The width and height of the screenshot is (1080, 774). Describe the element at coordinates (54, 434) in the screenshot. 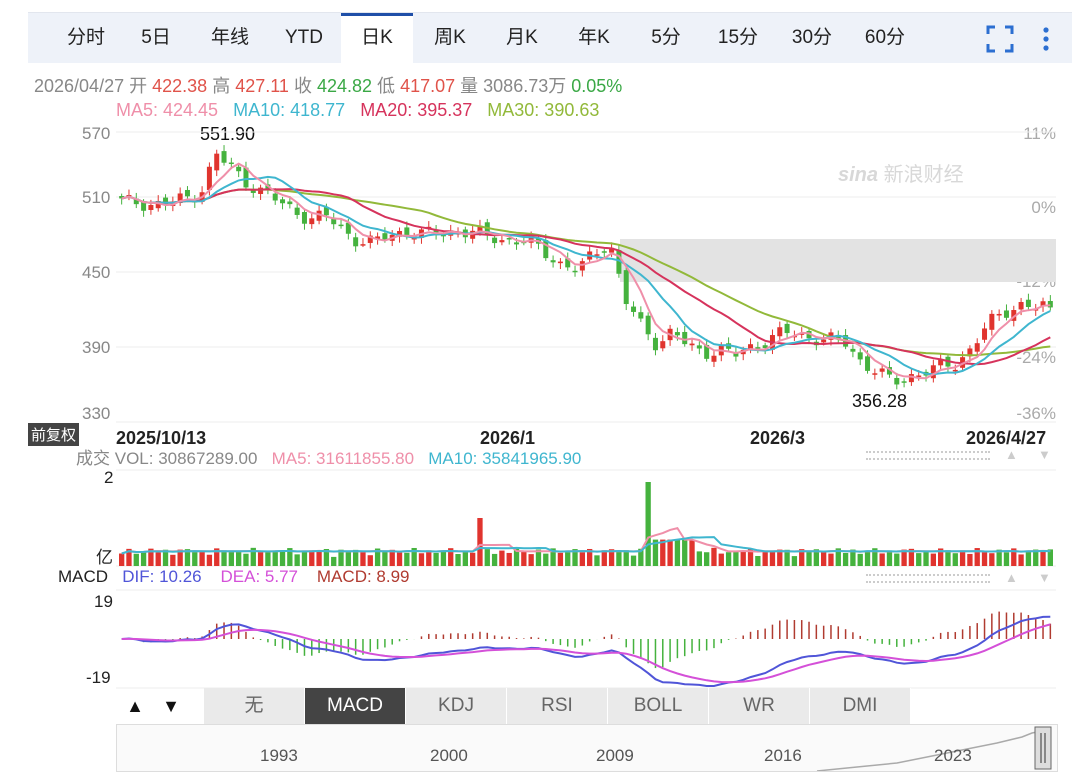

I see `adjust-badge: 前复权` at that location.